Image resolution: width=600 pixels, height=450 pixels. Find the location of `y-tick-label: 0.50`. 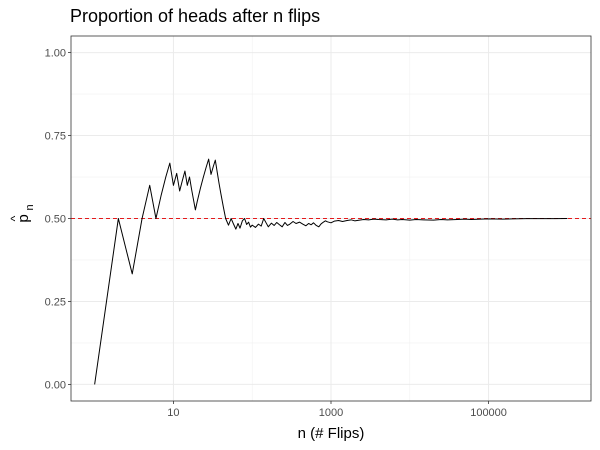

y-tick-label: 0.50 is located at coordinates (55, 220).